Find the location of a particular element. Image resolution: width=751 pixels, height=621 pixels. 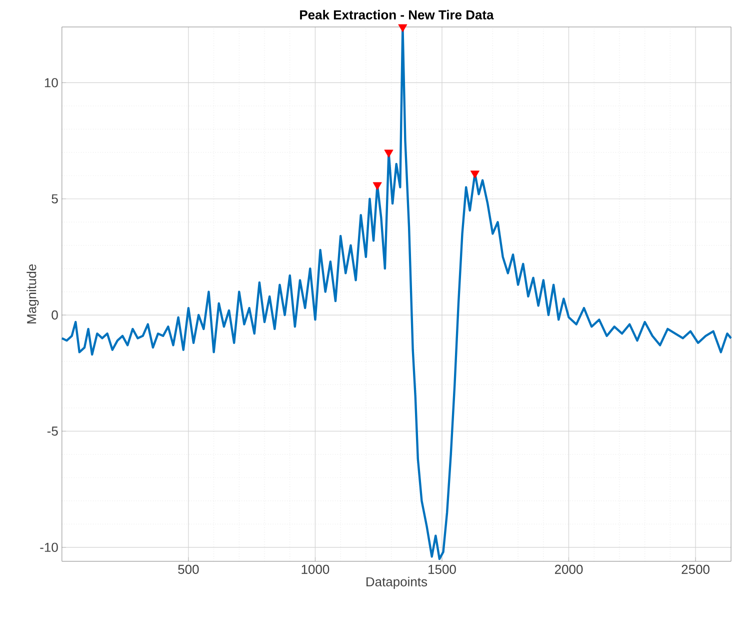

x-axis-title: Datapoints is located at coordinates (397, 582).